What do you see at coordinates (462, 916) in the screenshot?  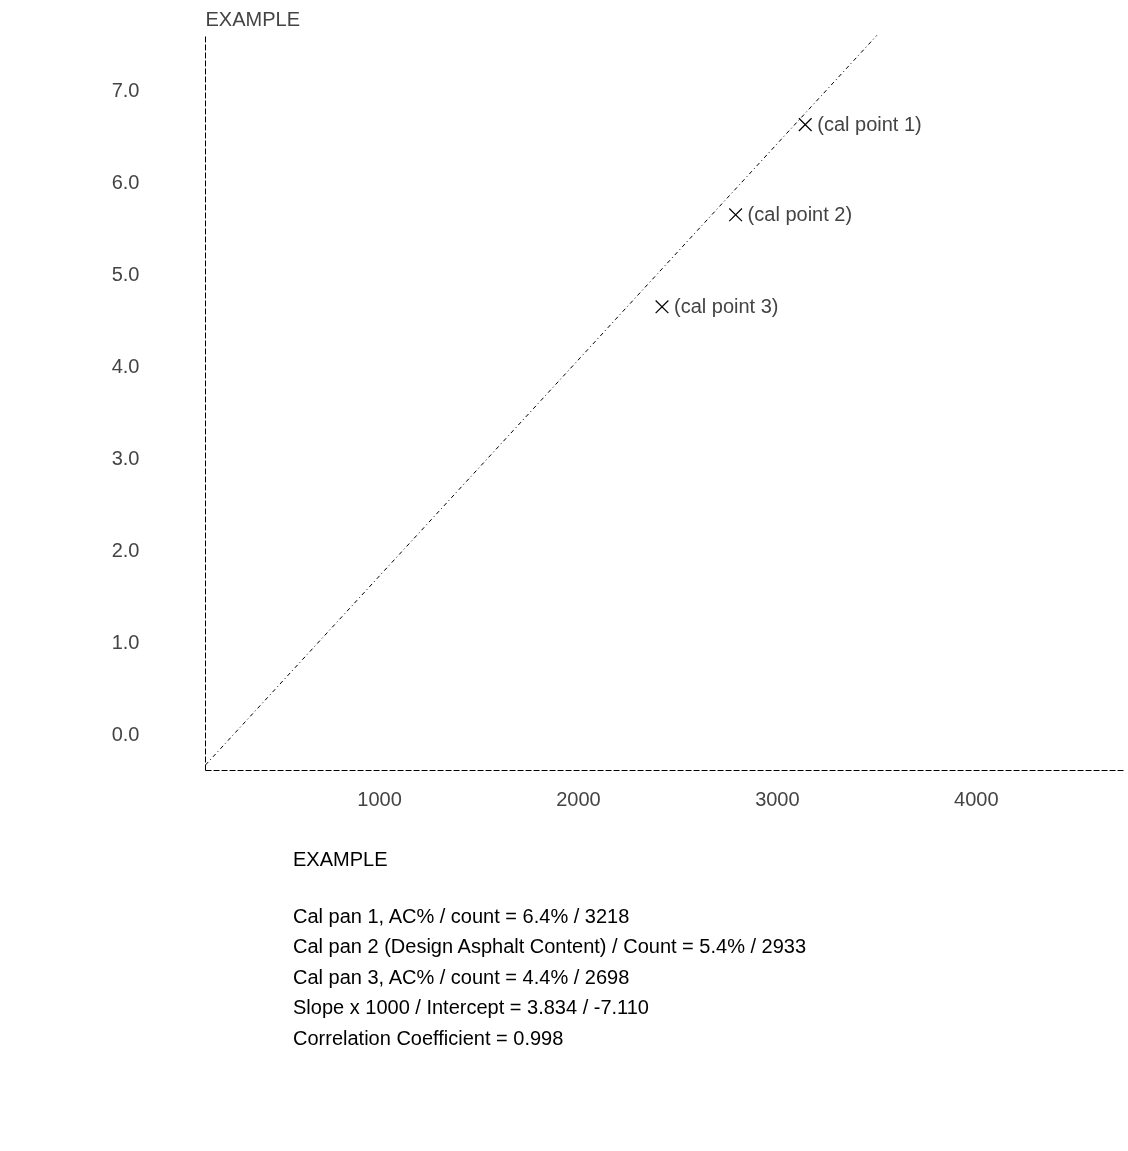 I see `text: Cal pan 1, AC% / count = 6.4% / 3218` at bounding box center [462, 916].